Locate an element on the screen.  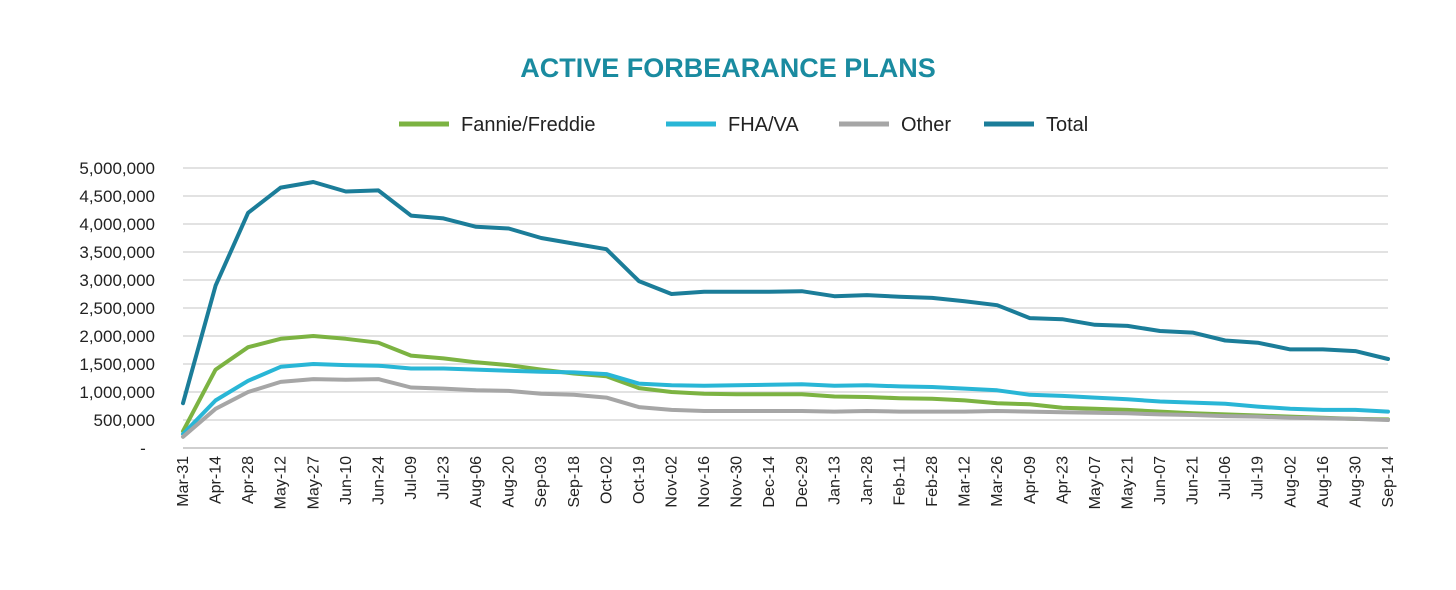
x-tick-label: Oct-02 is located at coordinates (606, 480).